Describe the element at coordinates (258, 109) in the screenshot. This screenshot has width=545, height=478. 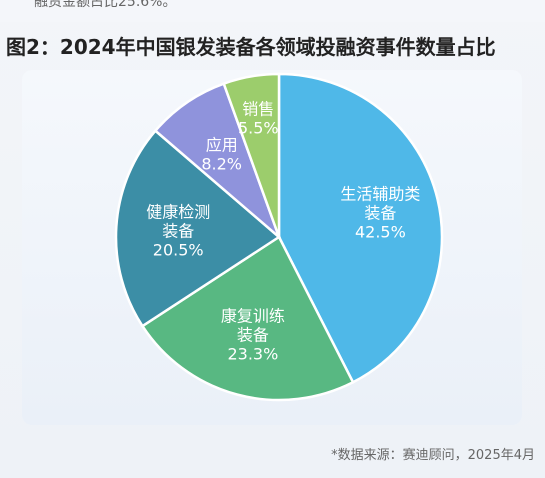
I see `pie-category-label: 销售` at that location.